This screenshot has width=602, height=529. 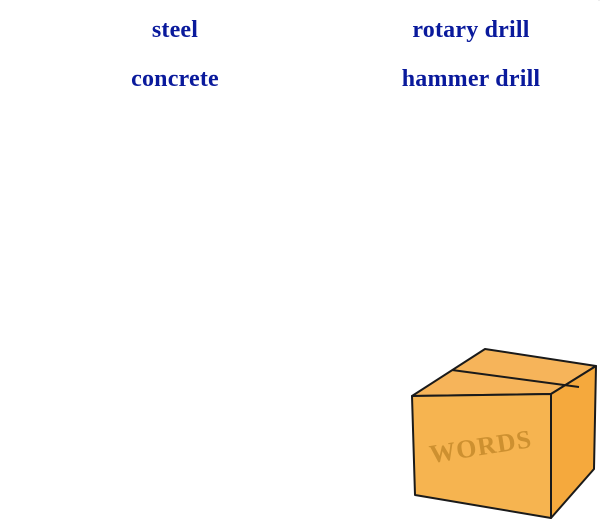 What do you see at coordinates (504, 433) in the screenshot?
I see `cardboard-box-icon: WORDS` at bounding box center [504, 433].